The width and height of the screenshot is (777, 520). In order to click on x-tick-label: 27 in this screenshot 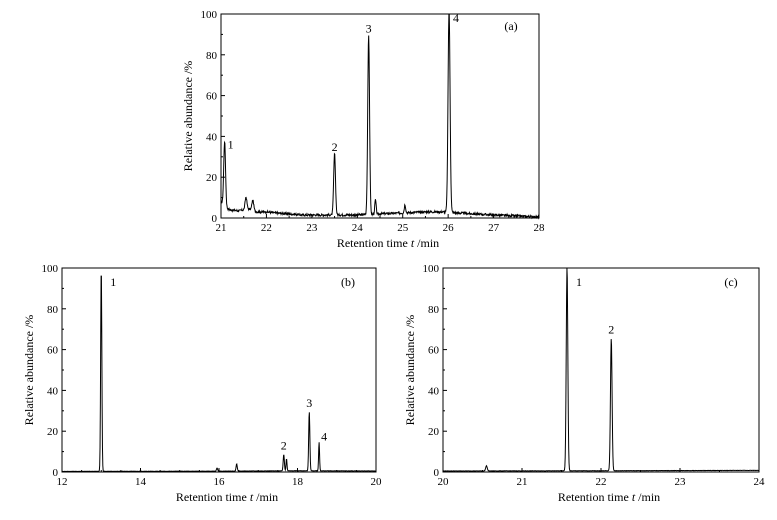, I will do `click(494, 228)`.